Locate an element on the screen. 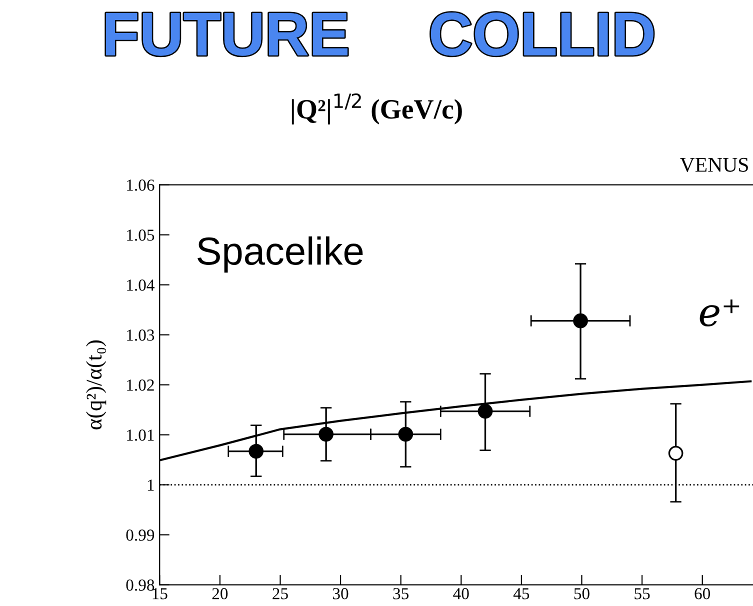 The height and width of the screenshot is (606, 753). text: FUTURE is located at coordinates (227, 34).